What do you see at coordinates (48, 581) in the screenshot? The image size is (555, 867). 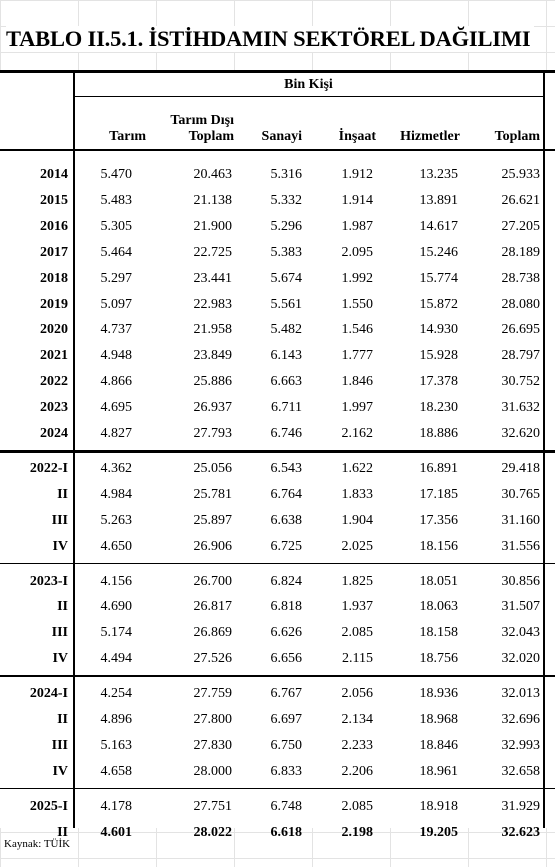 I see `row-label: 2023-I` at bounding box center [48, 581].